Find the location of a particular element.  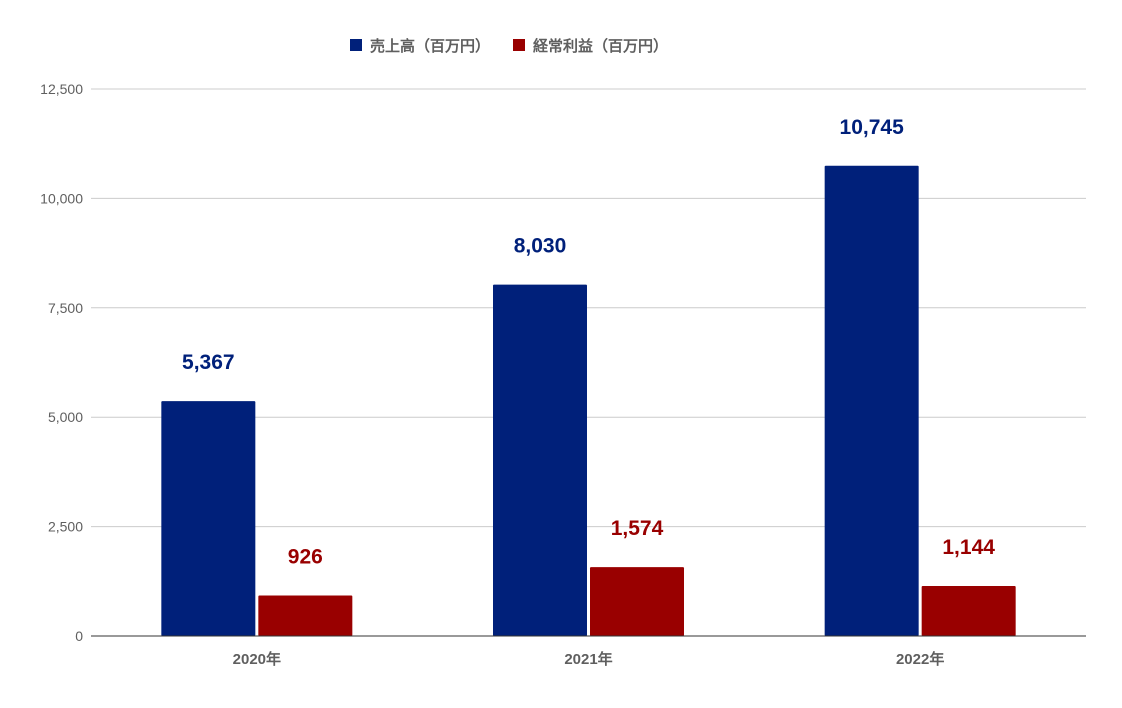

x-tick-label: 2020年 is located at coordinates (257, 659).